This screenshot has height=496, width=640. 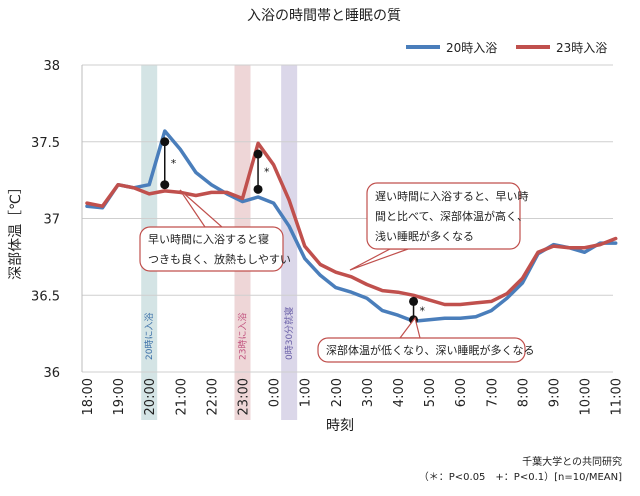 What do you see at coordinates (51, 373) in the screenshot?
I see `y-tick-label: 36` at bounding box center [51, 373].